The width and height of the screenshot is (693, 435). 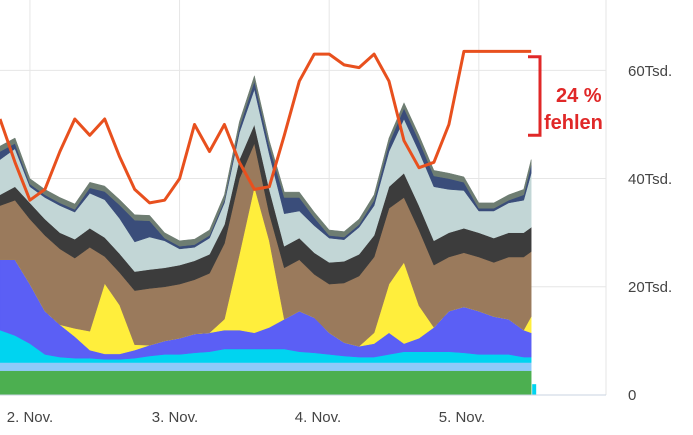 I want to click on y-tick-label: 0, so click(x=632, y=395).